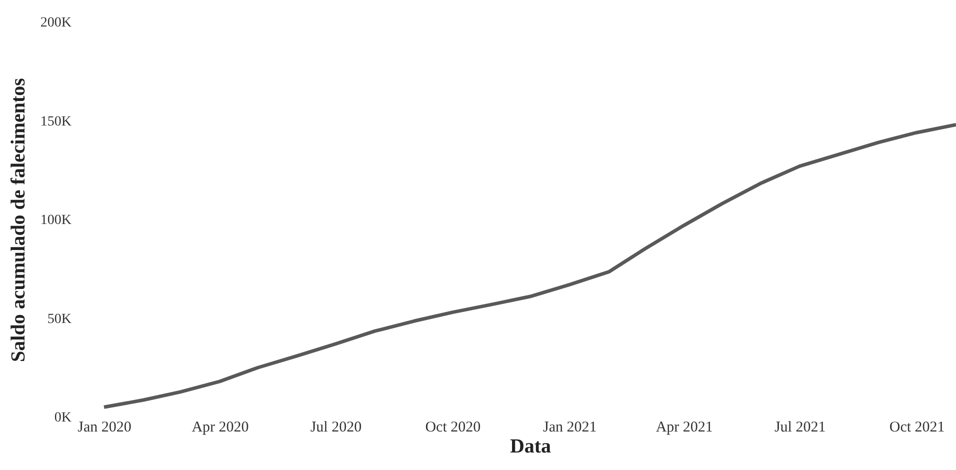  I want to click on y-tick-label: 50K, so click(59, 319).